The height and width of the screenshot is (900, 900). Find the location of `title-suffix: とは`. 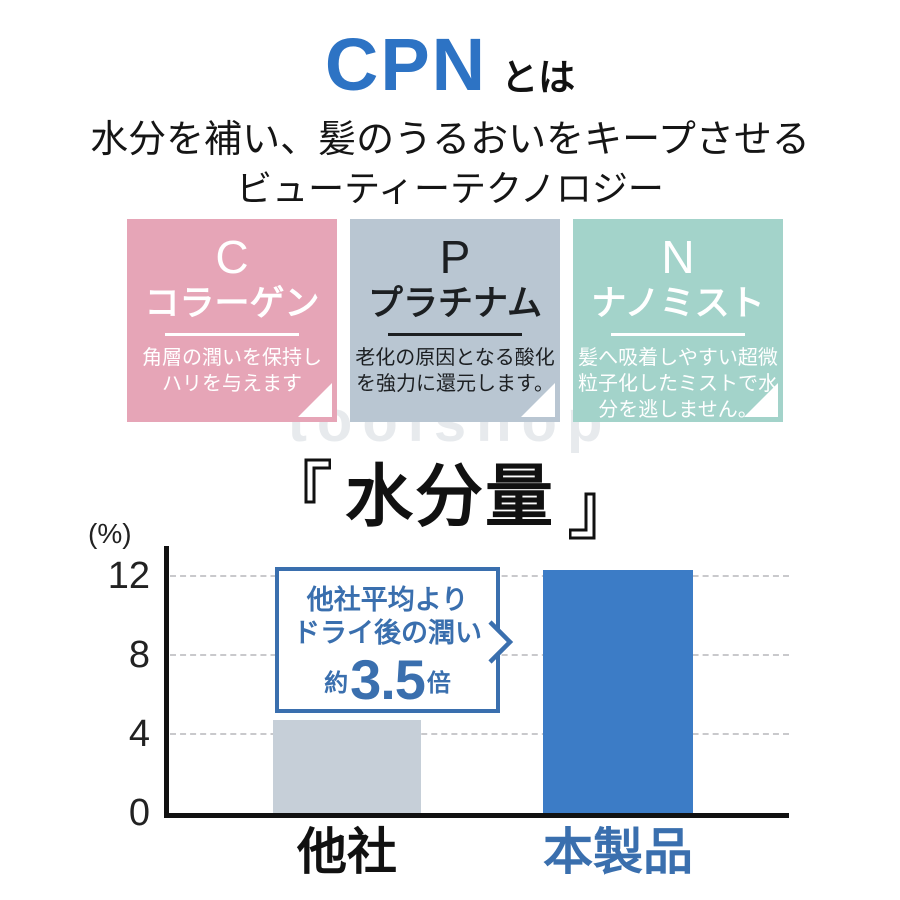

title-suffix: とは is located at coordinates (538, 77).